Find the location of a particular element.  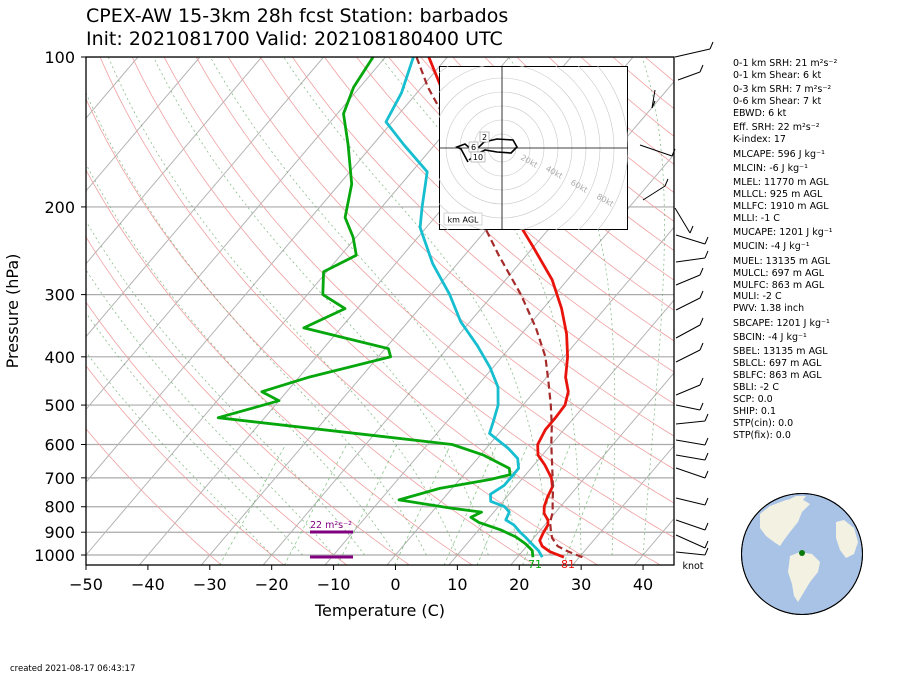

index-line: SCP: 0.0 is located at coordinates (753, 399).